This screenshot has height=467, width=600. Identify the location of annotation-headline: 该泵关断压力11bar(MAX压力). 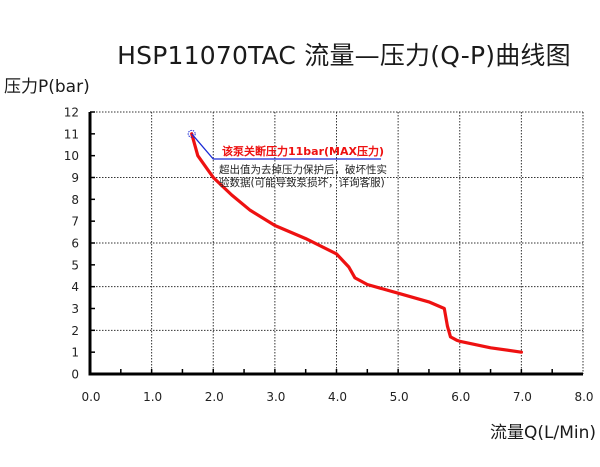
(303, 151).